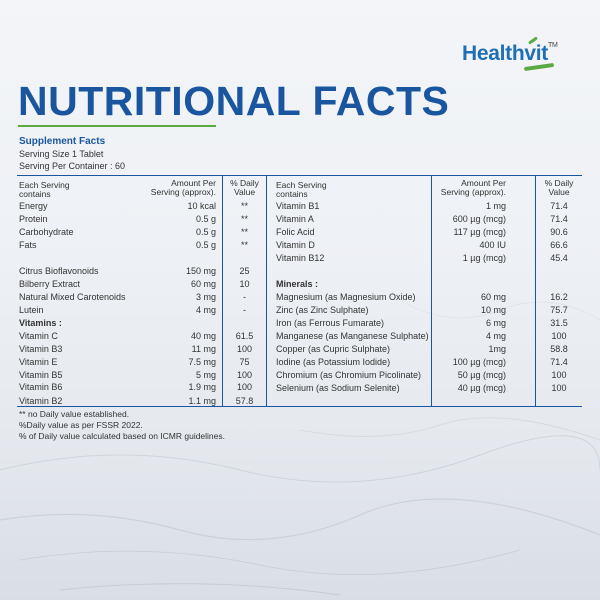  I want to click on nutrient-amount: 150 mg, so click(200, 271).